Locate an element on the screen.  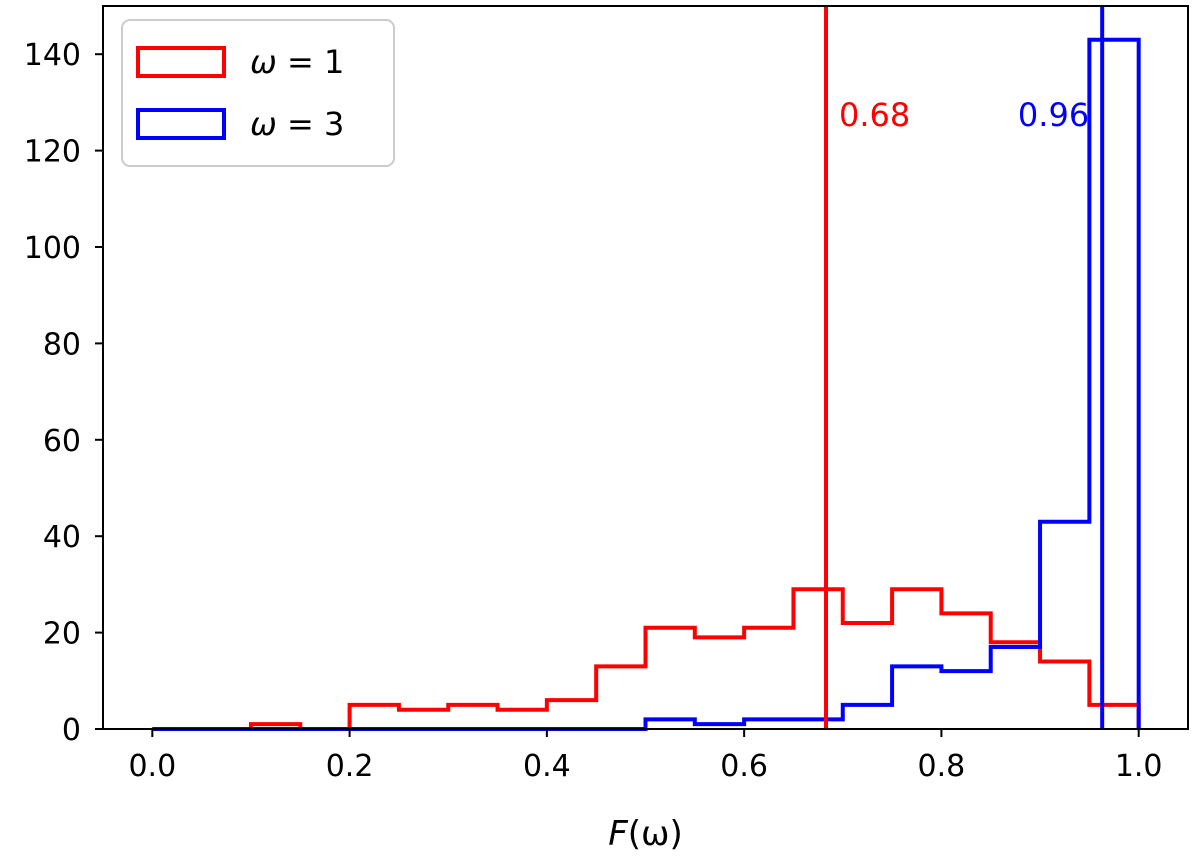
legend-item: ω = 1 is located at coordinates (240, 62).